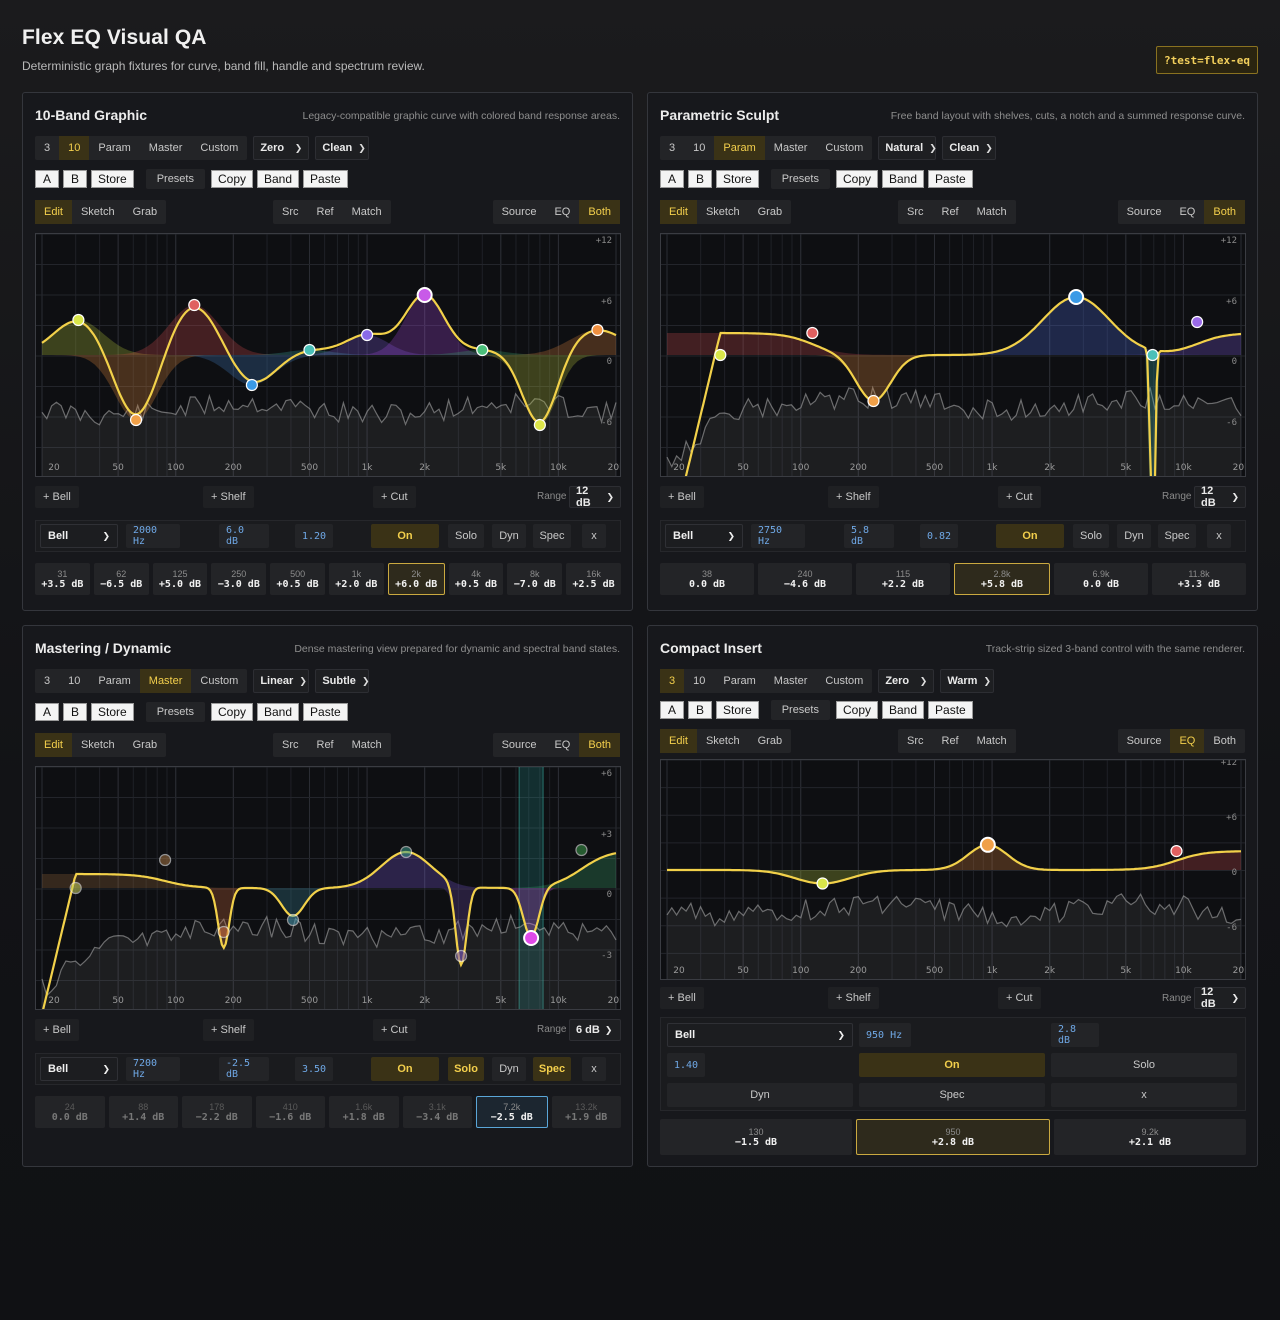 The image size is (1280, 1320). I want to click on match-button: Match, so click(991, 212).